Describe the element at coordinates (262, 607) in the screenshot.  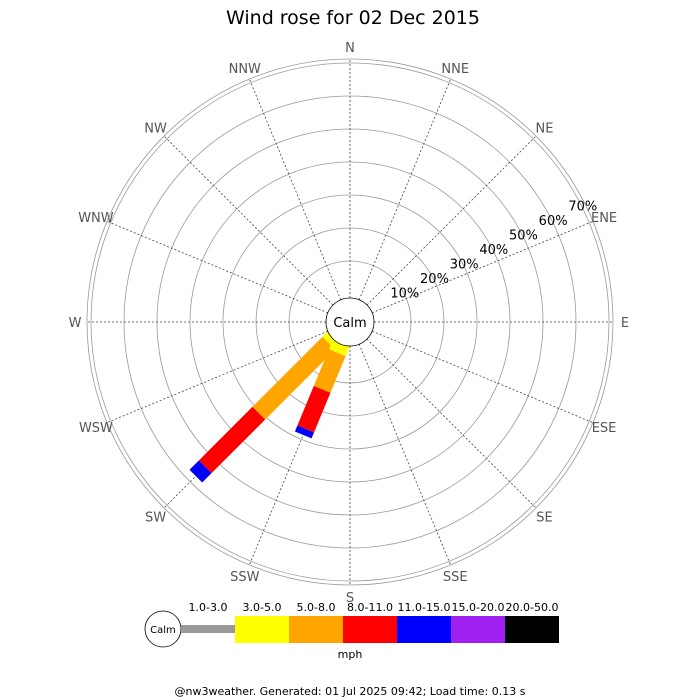
I see `legend-bin-label: 3.0-5.0` at that location.